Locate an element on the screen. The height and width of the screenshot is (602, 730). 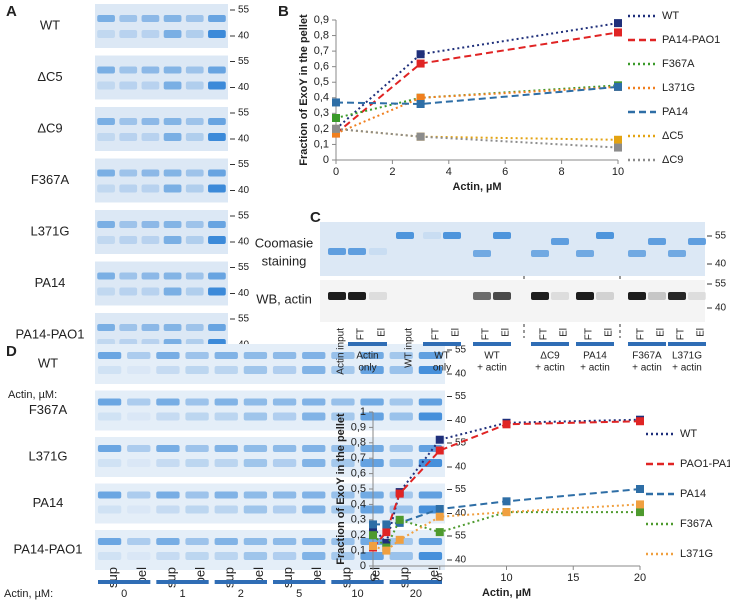
mw-marker: 55 is located at coordinates (244, 216).